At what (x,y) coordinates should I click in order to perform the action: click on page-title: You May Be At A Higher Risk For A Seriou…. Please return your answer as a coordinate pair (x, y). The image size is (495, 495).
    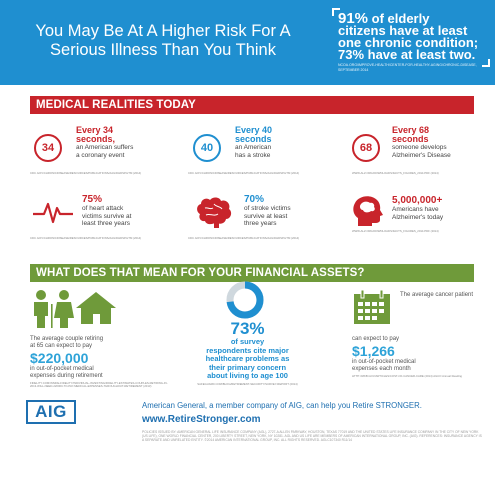
    Looking at the image, I should click on (163, 40).